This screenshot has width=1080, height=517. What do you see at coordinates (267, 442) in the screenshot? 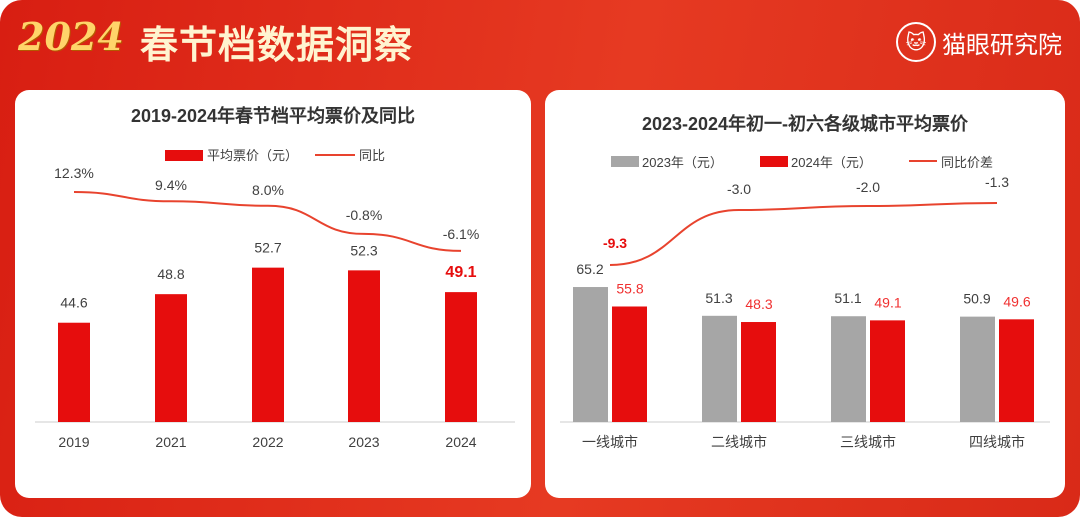
I see `x-tick-label: 2022` at bounding box center [267, 442].